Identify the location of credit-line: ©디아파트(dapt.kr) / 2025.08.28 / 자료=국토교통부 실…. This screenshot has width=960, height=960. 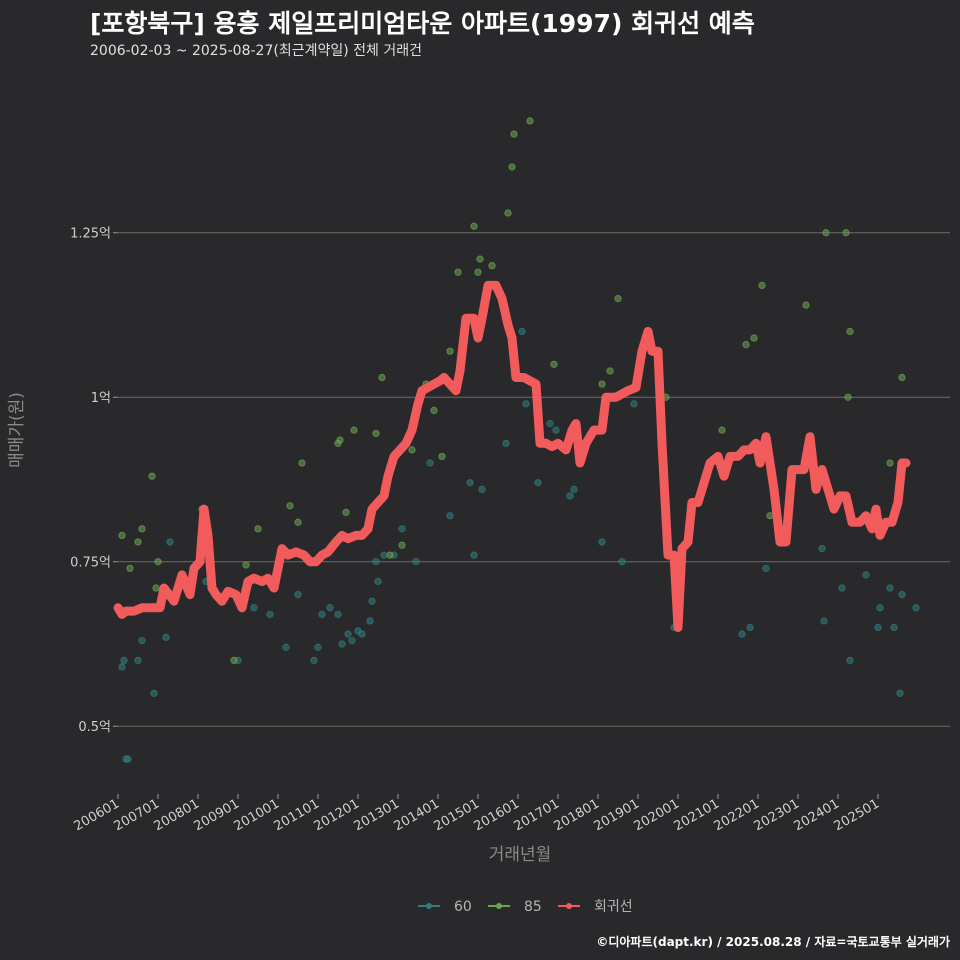
(773, 942).